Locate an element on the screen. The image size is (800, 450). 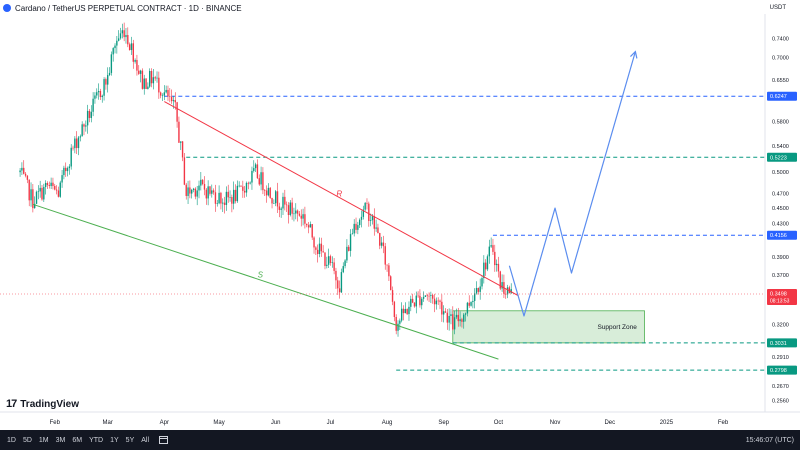
range-1m-button: 1M is located at coordinates (43, 440).